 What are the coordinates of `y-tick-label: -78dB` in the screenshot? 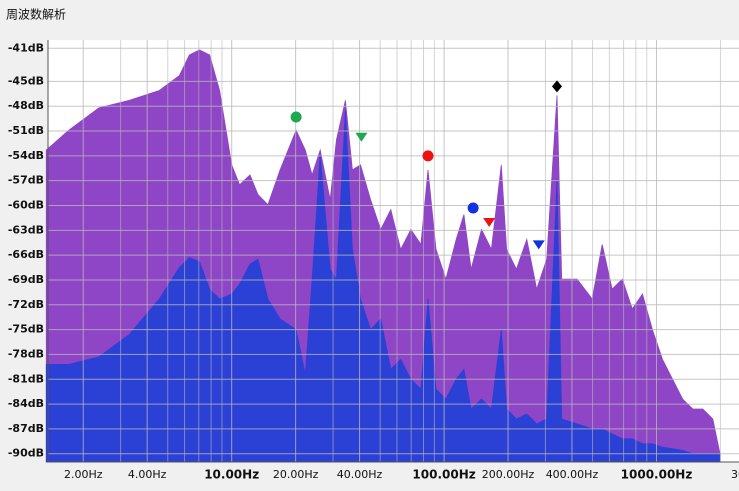 It's located at (26, 353).